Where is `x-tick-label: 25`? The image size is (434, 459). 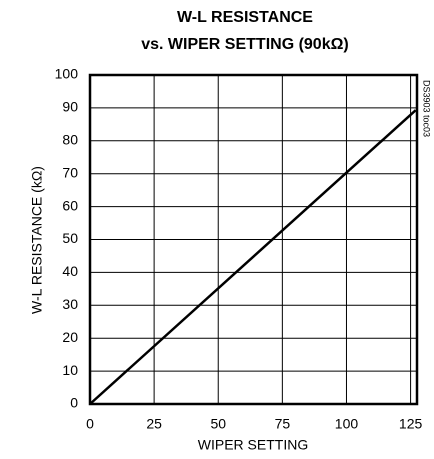
x-tick-label: 25 is located at coordinates (154, 424).